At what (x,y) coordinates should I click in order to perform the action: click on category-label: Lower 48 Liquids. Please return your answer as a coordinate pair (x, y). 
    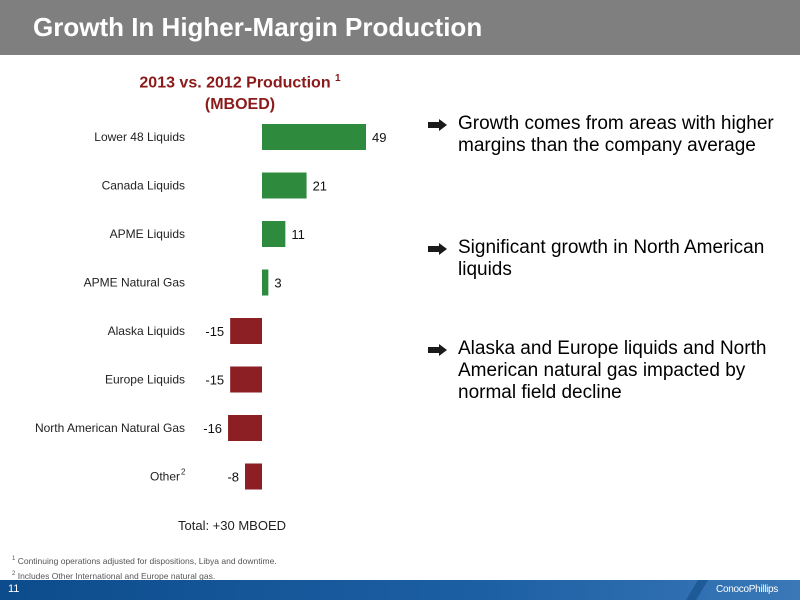
    Looking at the image, I should click on (139, 137).